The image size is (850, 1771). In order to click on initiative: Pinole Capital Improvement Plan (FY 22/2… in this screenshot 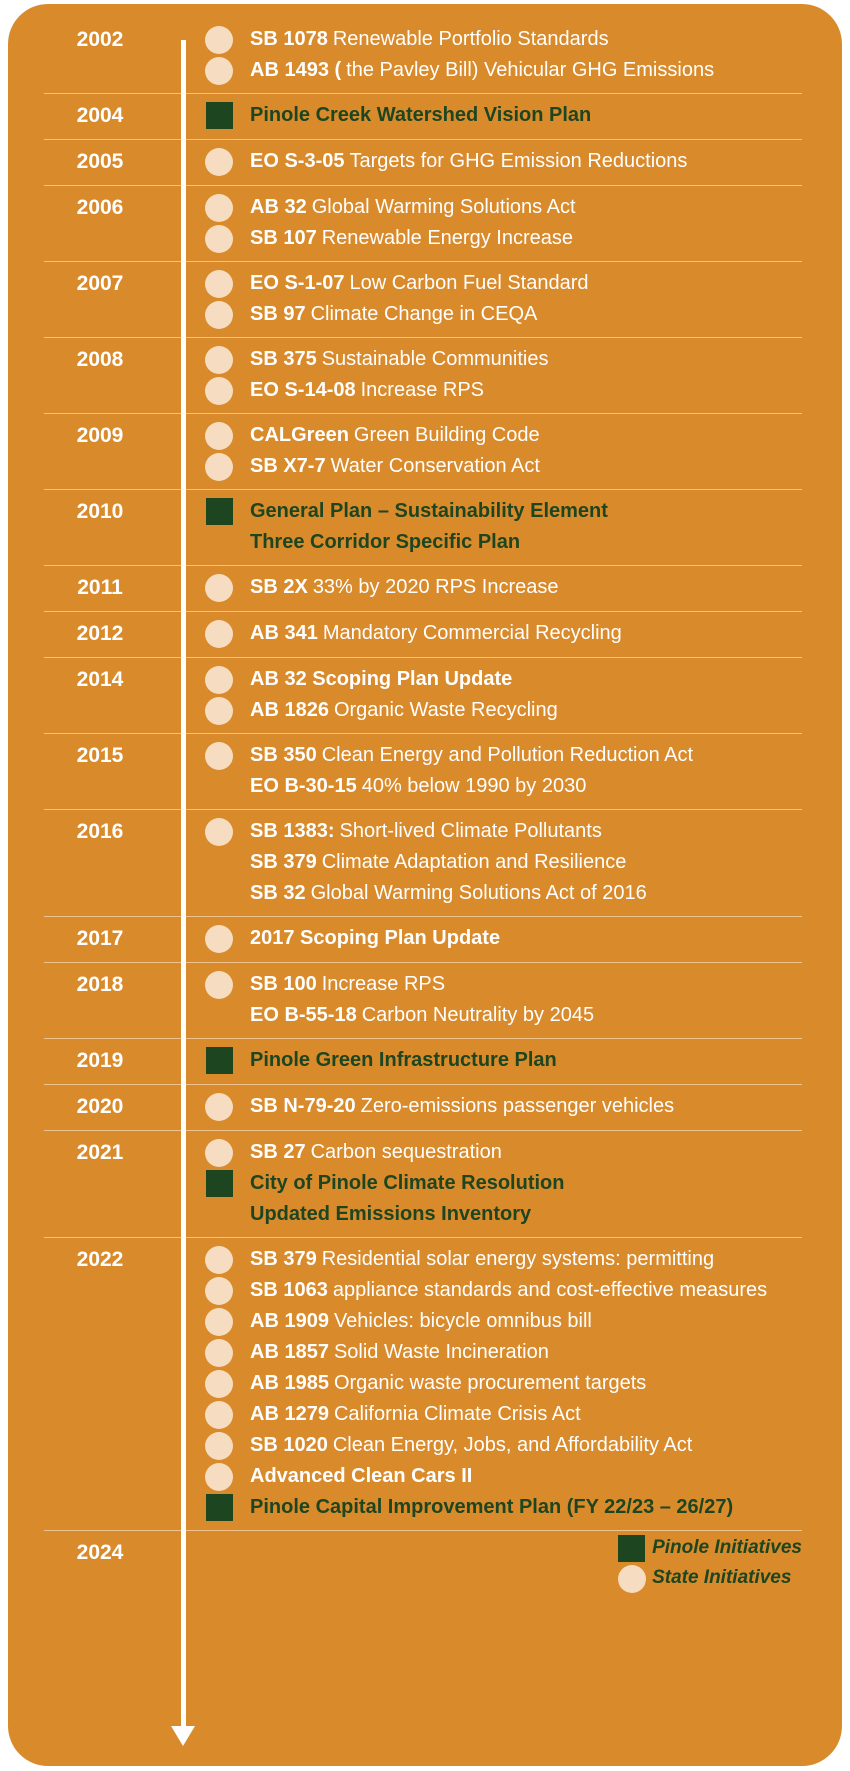, I will do `click(486, 1507)`.